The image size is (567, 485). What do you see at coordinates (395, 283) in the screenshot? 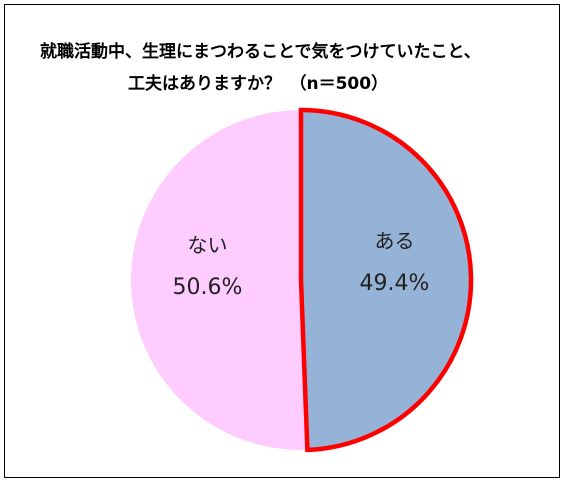
I see `slice-value-aru: 49.4%` at bounding box center [395, 283].